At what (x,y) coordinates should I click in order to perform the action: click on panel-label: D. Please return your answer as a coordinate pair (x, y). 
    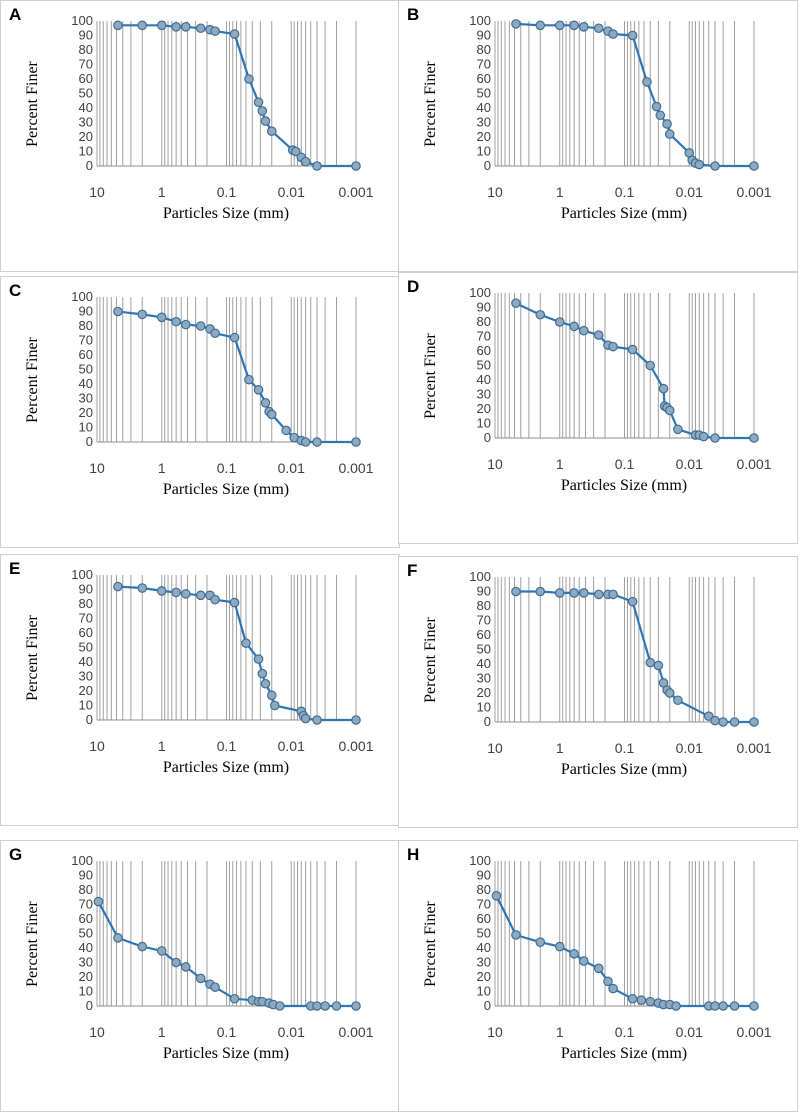
    Looking at the image, I should click on (413, 286).